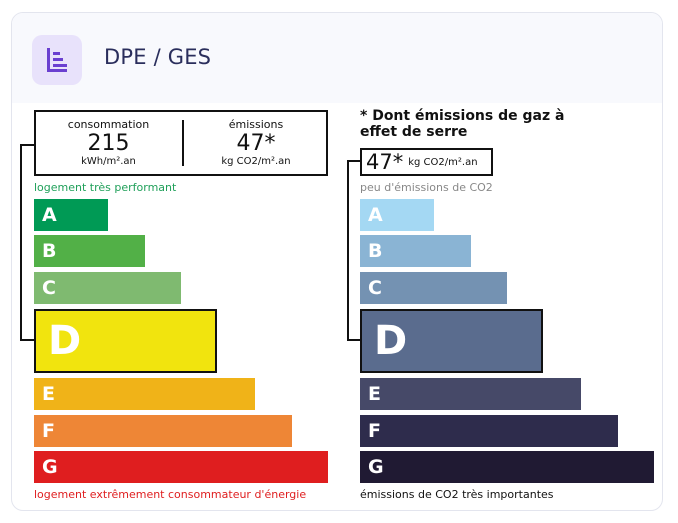  Describe the element at coordinates (108, 124) in the screenshot. I see `consumption-label: consommation` at that location.